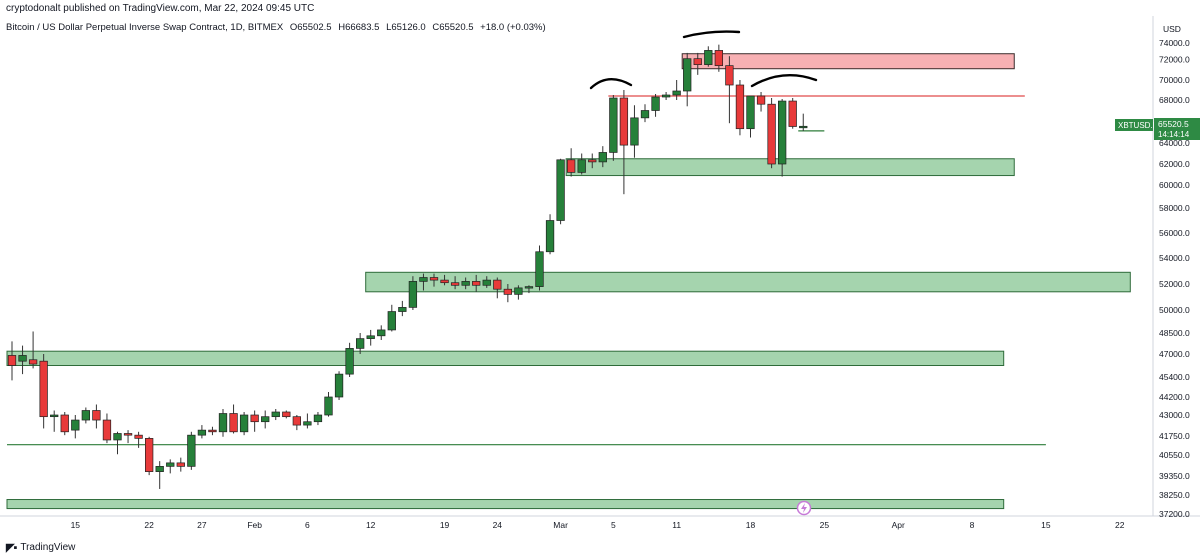  What do you see at coordinates (1174, 476) in the screenshot?
I see `y-tick-label-20: 39350.0` at bounding box center [1174, 476].